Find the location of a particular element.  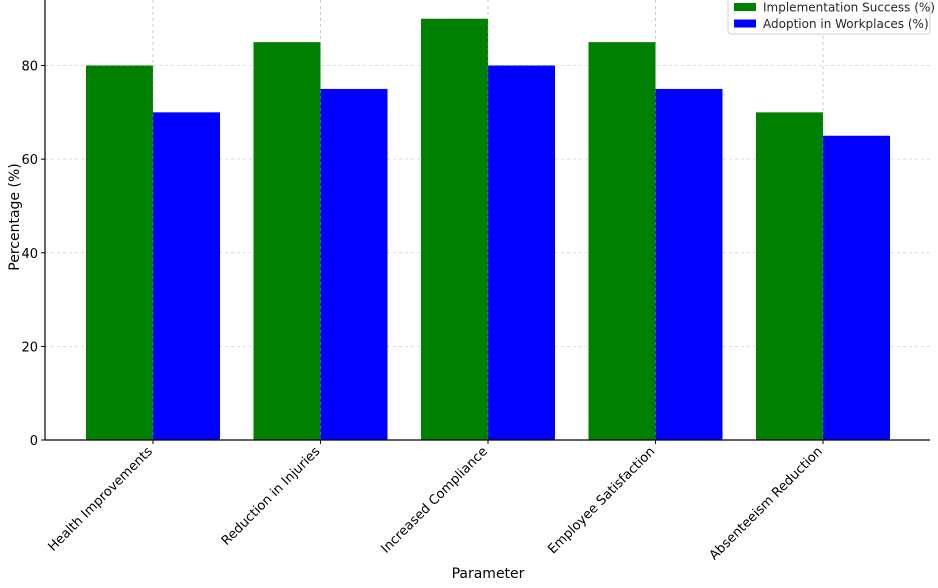

legend-box is located at coordinates (829, 17).